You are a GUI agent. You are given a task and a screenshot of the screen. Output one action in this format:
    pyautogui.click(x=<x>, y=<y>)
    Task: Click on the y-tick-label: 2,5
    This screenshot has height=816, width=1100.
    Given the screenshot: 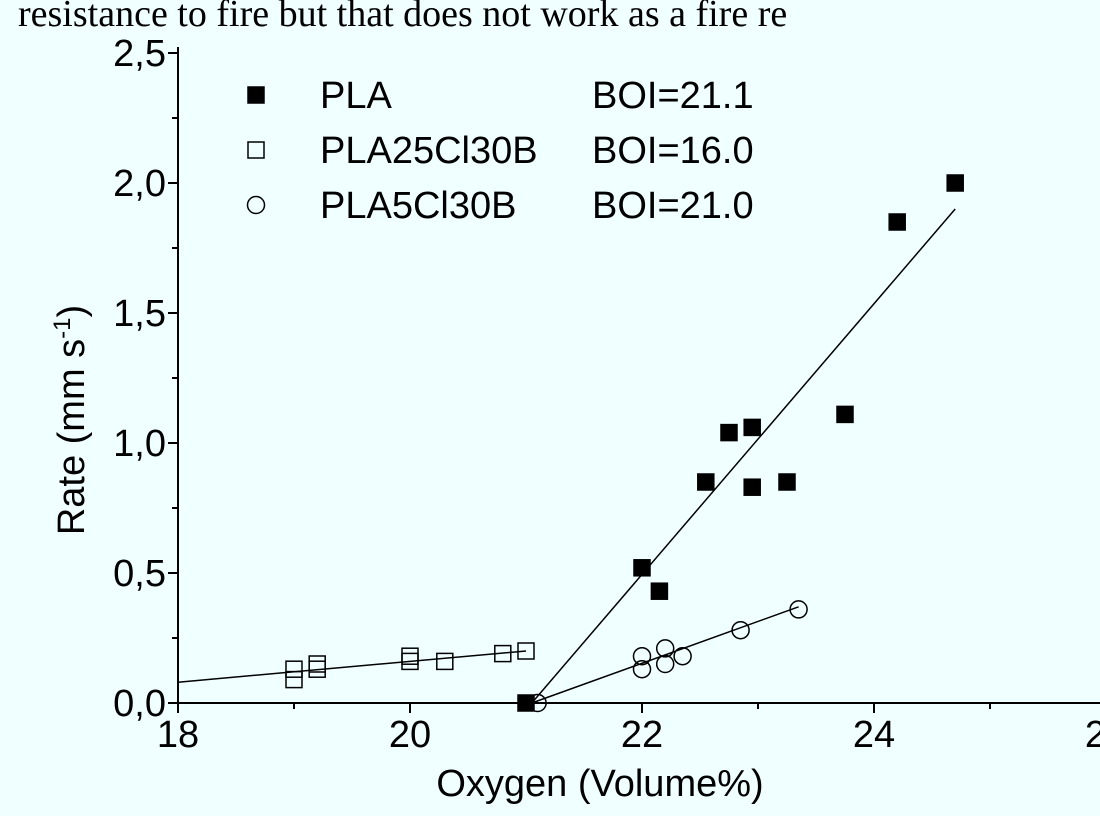 What is the action you would take?
    pyautogui.click(x=139, y=54)
    